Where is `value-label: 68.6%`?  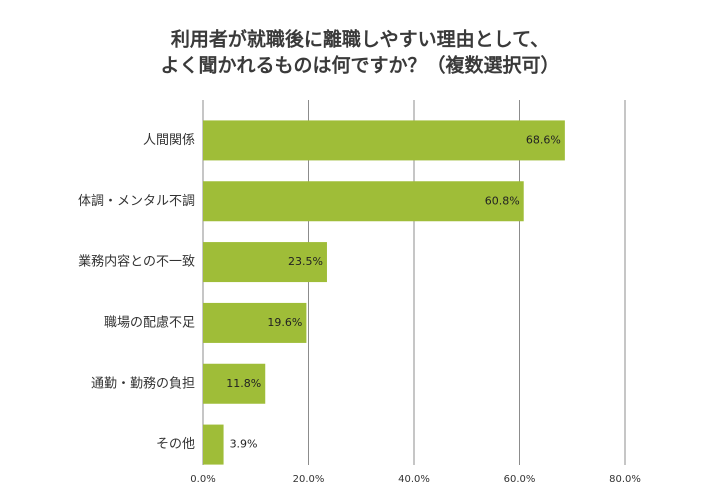
value-label: 68.6% is located at coordinates (543, 139).